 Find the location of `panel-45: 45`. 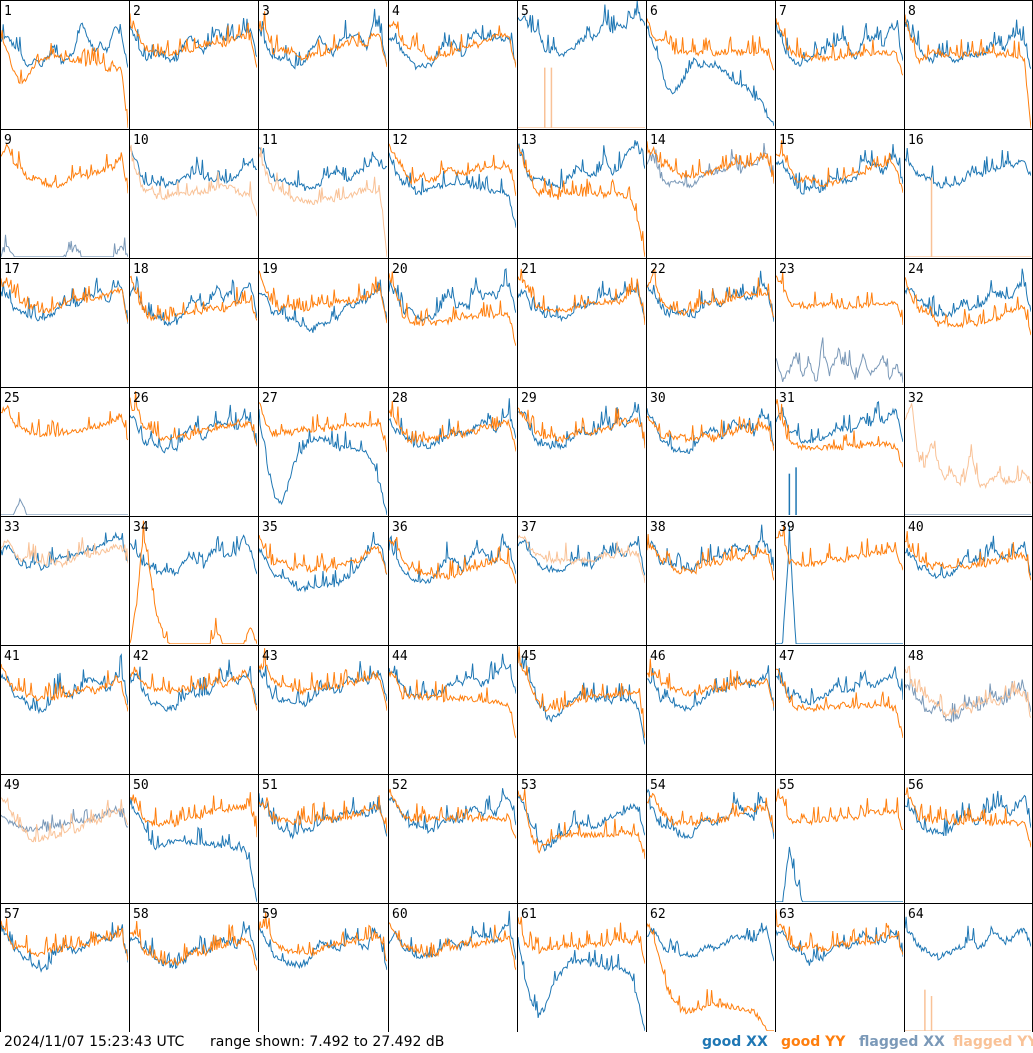

panel-45: 45 is located at coordinates (581, 695).